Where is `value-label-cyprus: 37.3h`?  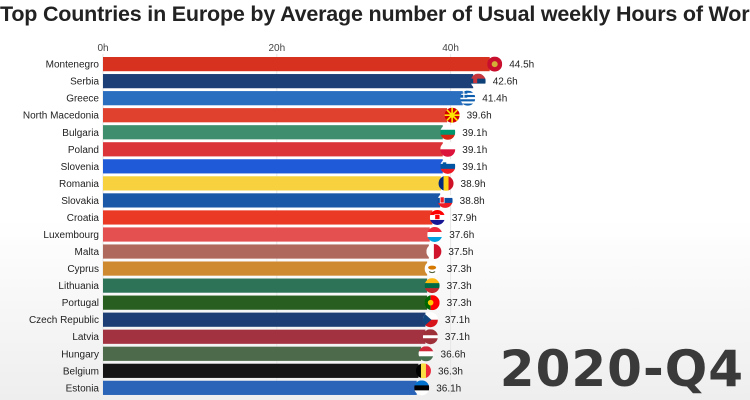
value-label-cyprus: 37.3h is located at coordinates (459, 269).